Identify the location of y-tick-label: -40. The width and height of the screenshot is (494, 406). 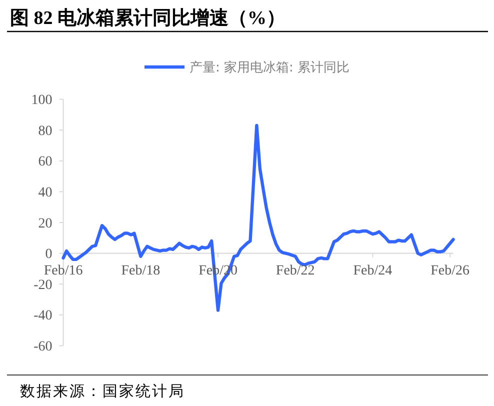
(43, 316).